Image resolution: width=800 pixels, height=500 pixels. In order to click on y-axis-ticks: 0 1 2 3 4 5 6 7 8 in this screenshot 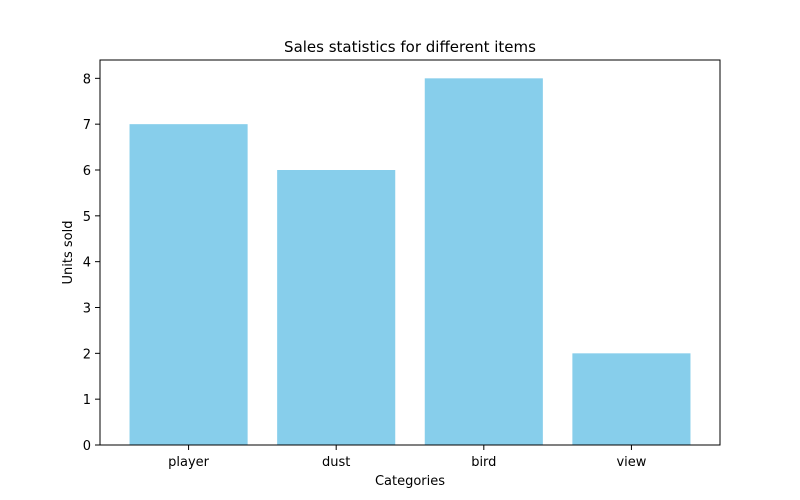, I will do `click(91, 263)`.